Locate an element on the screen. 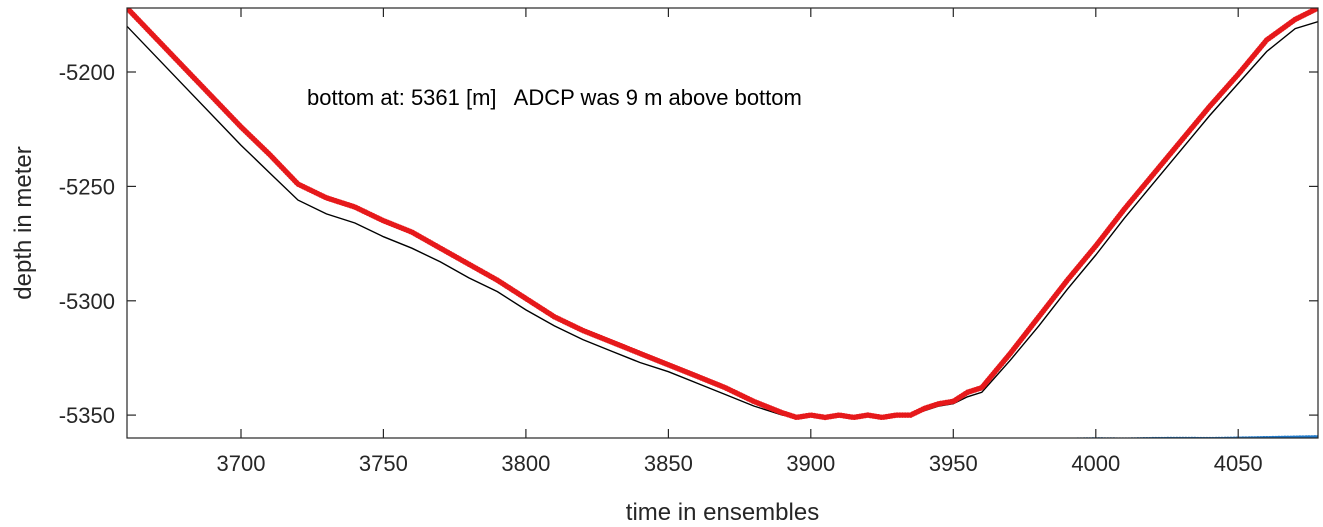 The width and height of the screenshot is (1323, 527). x-tick-label: 3950 is located at coordinates (953, 463).